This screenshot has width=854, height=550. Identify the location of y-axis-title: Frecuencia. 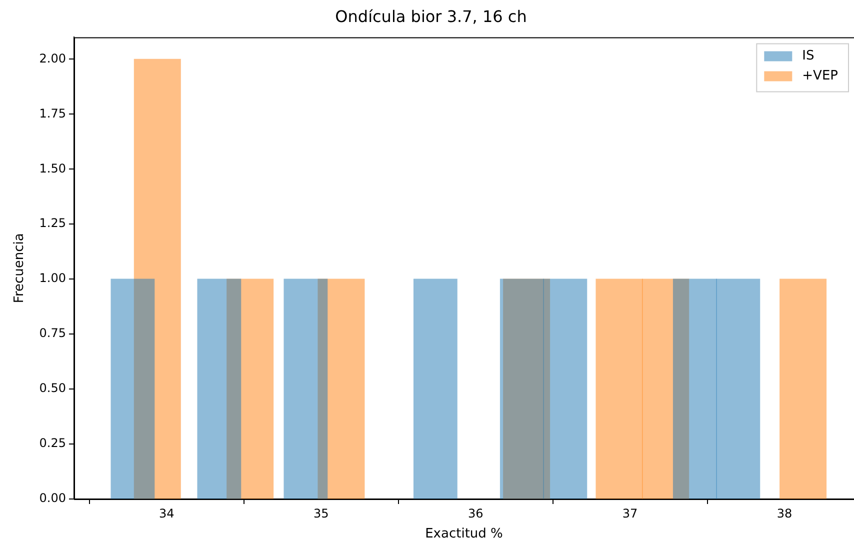
(20, 268).